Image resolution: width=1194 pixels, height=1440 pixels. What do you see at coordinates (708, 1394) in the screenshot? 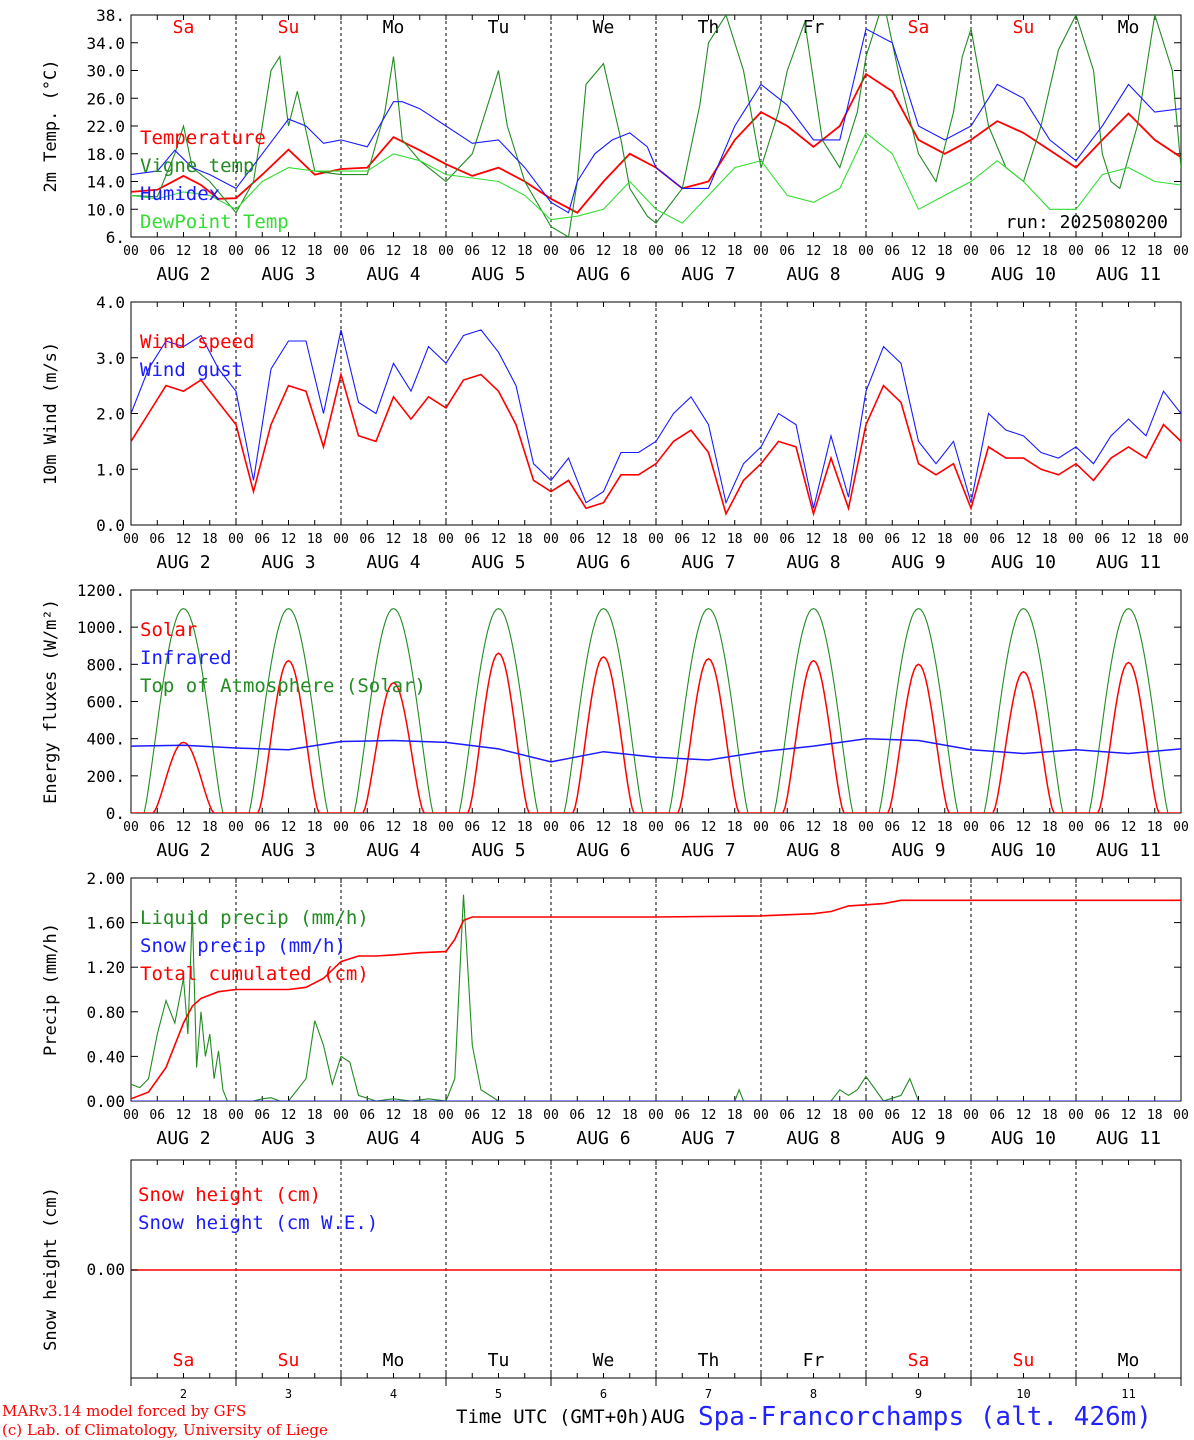
I see `day-number-label: 7` at bounding box center [708, 1394].